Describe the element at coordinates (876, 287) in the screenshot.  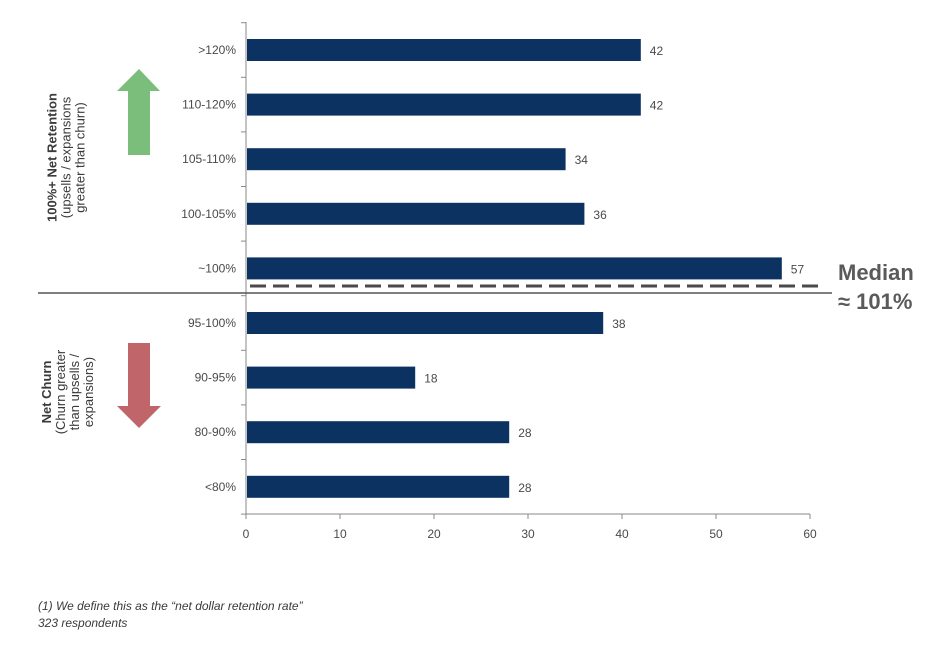
I see `median-annotation: Median ≈ 101%` at that location.